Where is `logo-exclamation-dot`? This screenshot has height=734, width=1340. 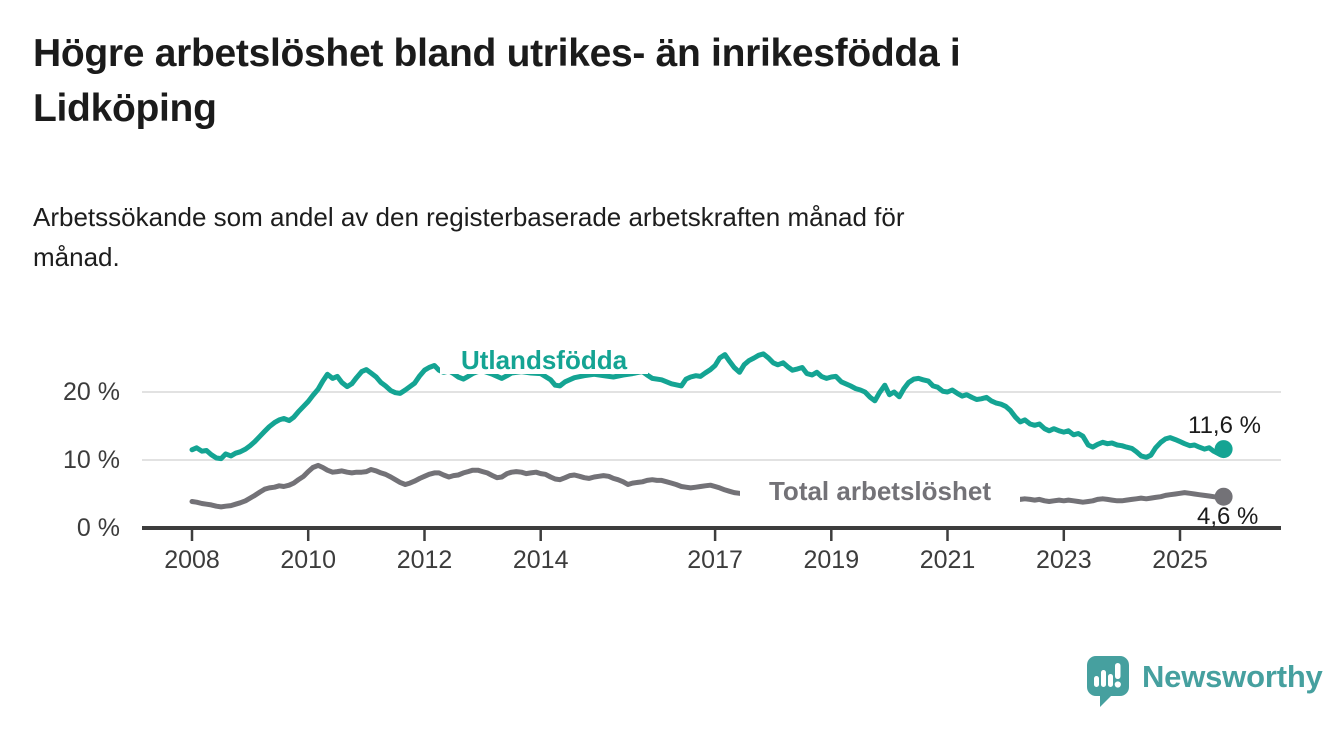
logo-exclamation-dot is located at coordinates (1117, 684).